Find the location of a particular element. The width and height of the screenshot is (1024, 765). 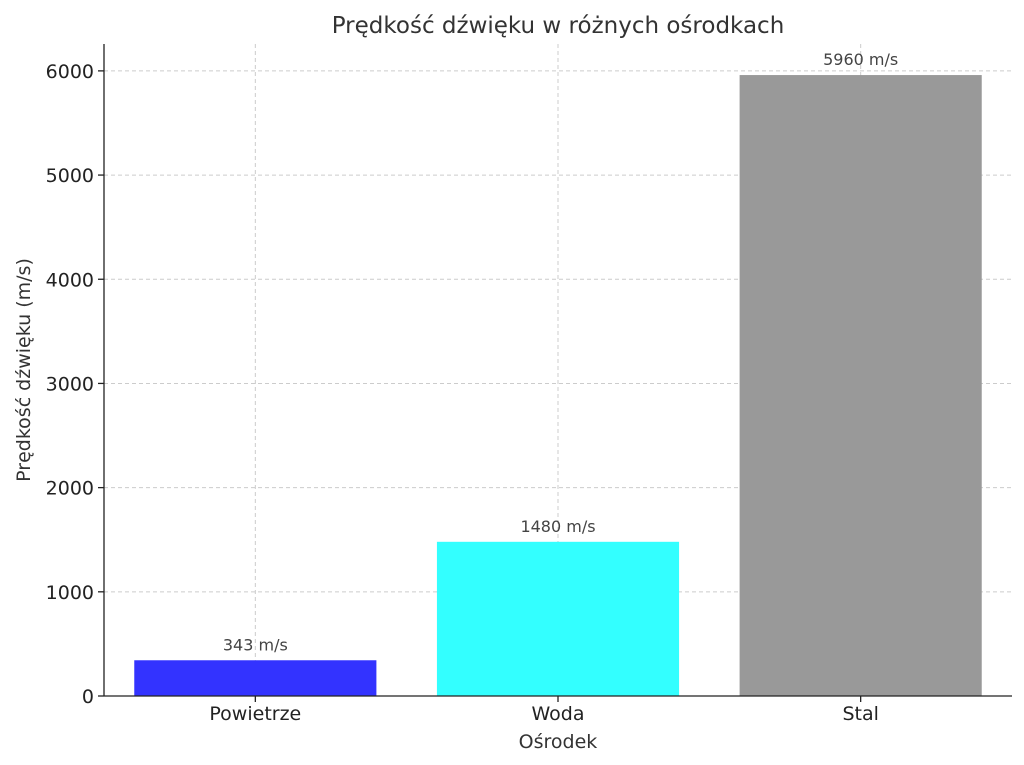

chart-title: Prędkość dźwięku w różnych ośrodkach is located at coordinates (558, 26).